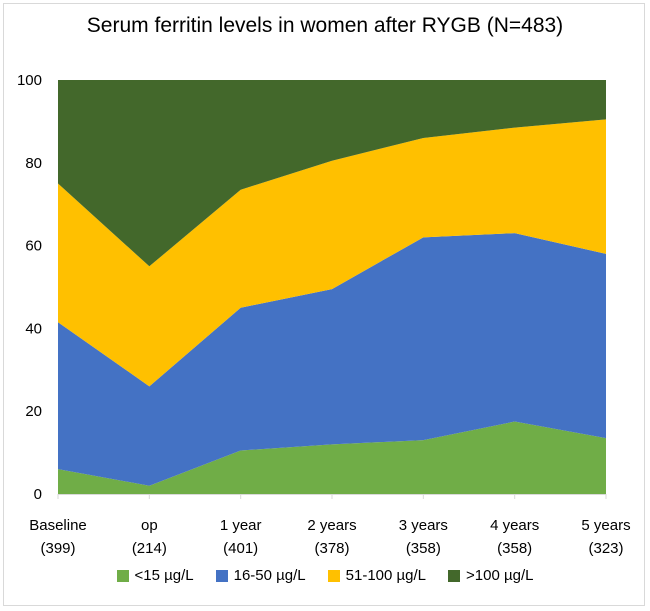  I want to click on y-tick-label: 20, so click(33, 411).